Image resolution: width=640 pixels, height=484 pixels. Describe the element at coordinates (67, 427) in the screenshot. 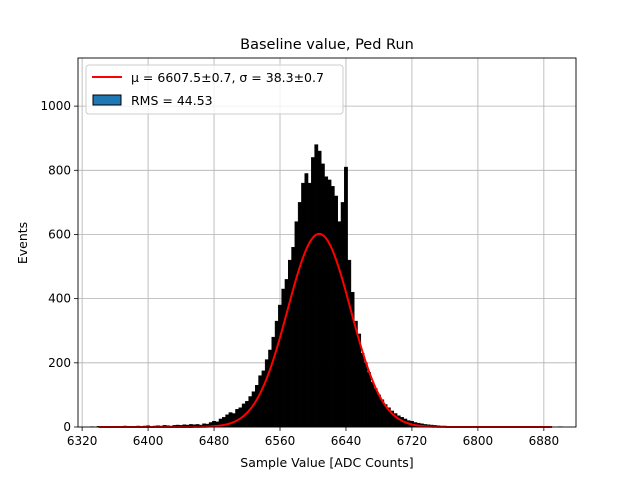

I see `y-tick-label: 0` at that location.